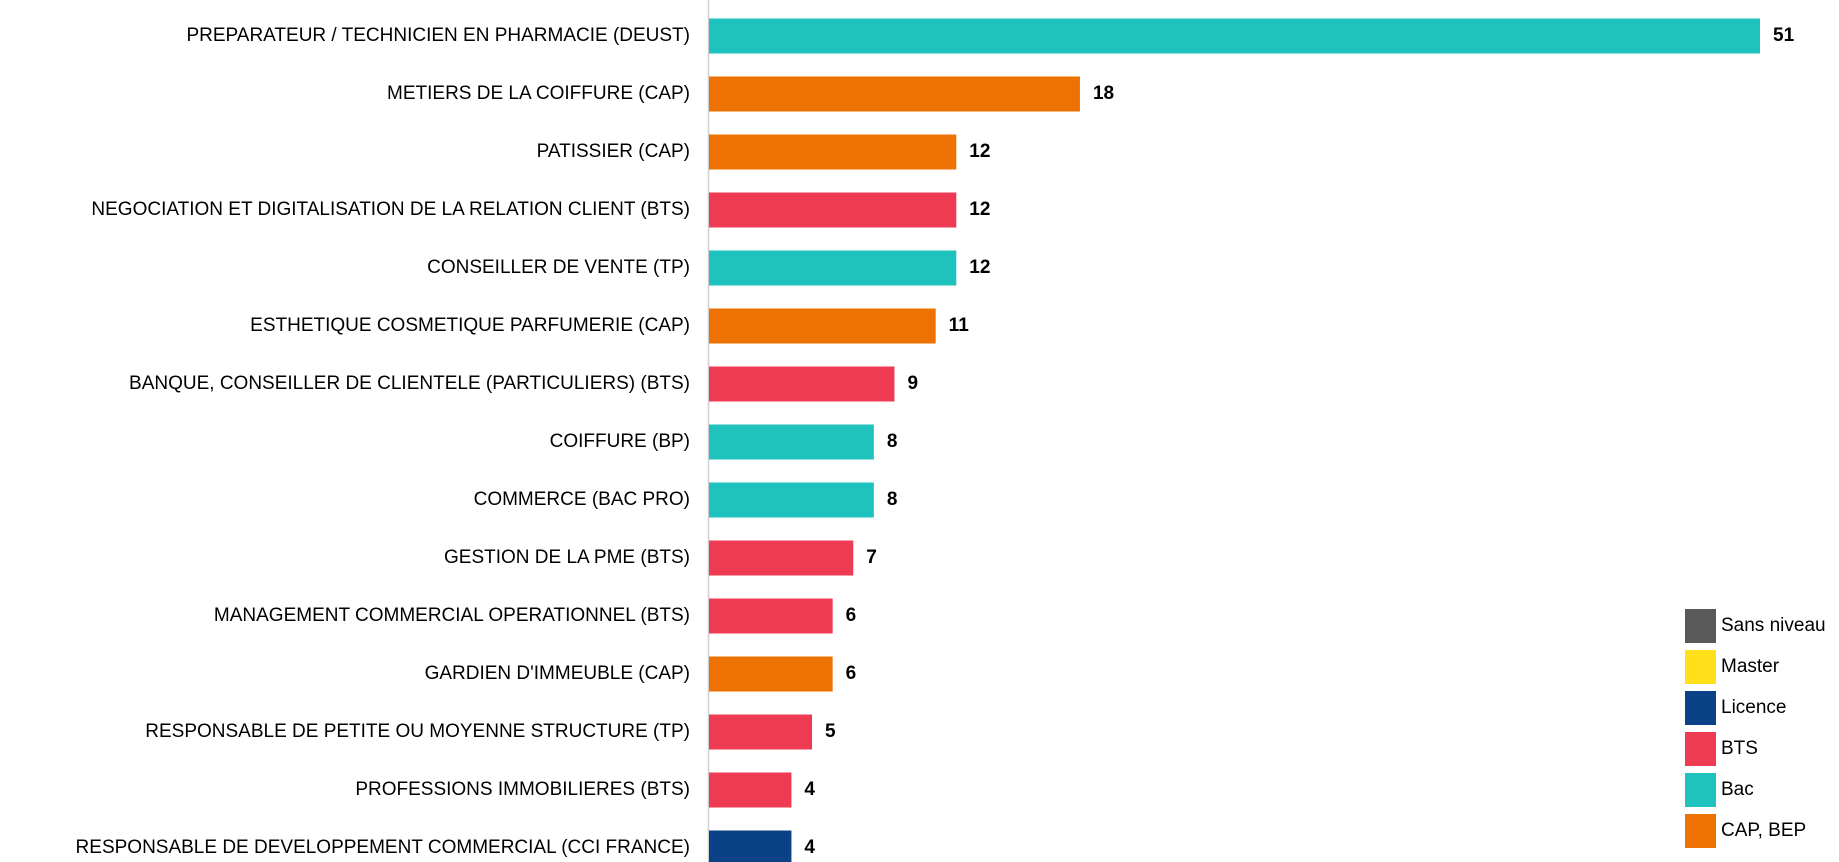 This screenshot has width=1839, height=862. I want to click on y-tick-label: PROFESSIONS IMMOBILIERES (BTS), so click(522, 789).